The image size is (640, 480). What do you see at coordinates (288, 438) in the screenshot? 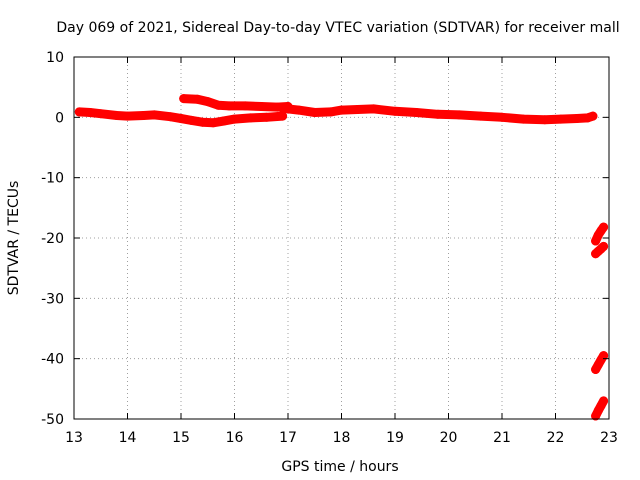
I see `x-tick-label: 17` at bounding box center [288, 438].